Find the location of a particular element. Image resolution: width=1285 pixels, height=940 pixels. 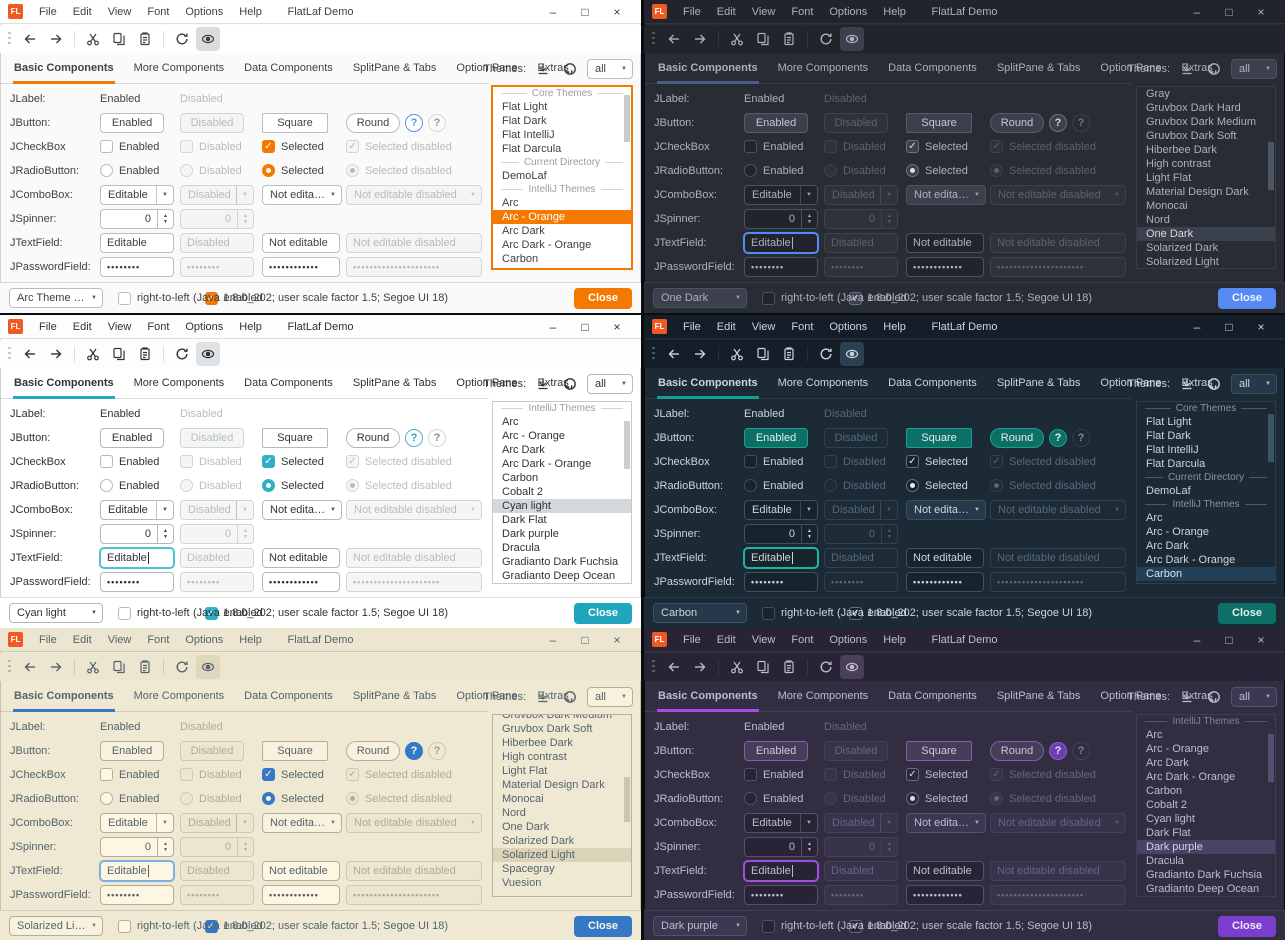

close-window-button: × is located at coordinates (1261, 326).